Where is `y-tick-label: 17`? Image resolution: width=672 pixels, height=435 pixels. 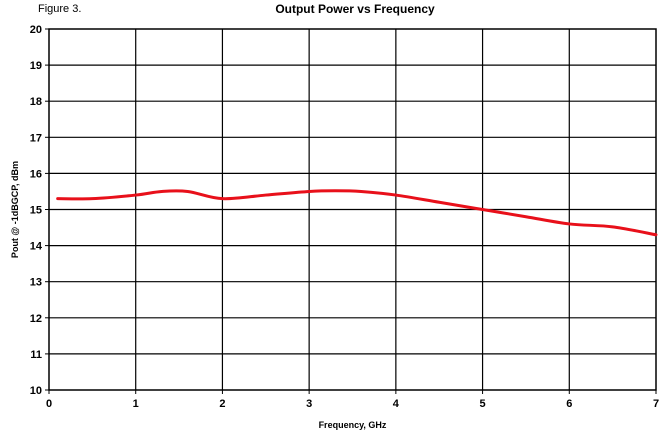
y-tick-label: 17 is located at coordinates (36, 138).